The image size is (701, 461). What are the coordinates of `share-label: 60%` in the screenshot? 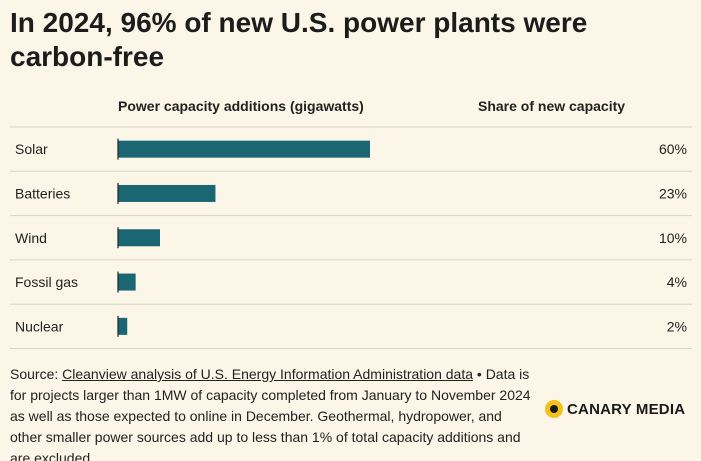 It's located at (673, 149).